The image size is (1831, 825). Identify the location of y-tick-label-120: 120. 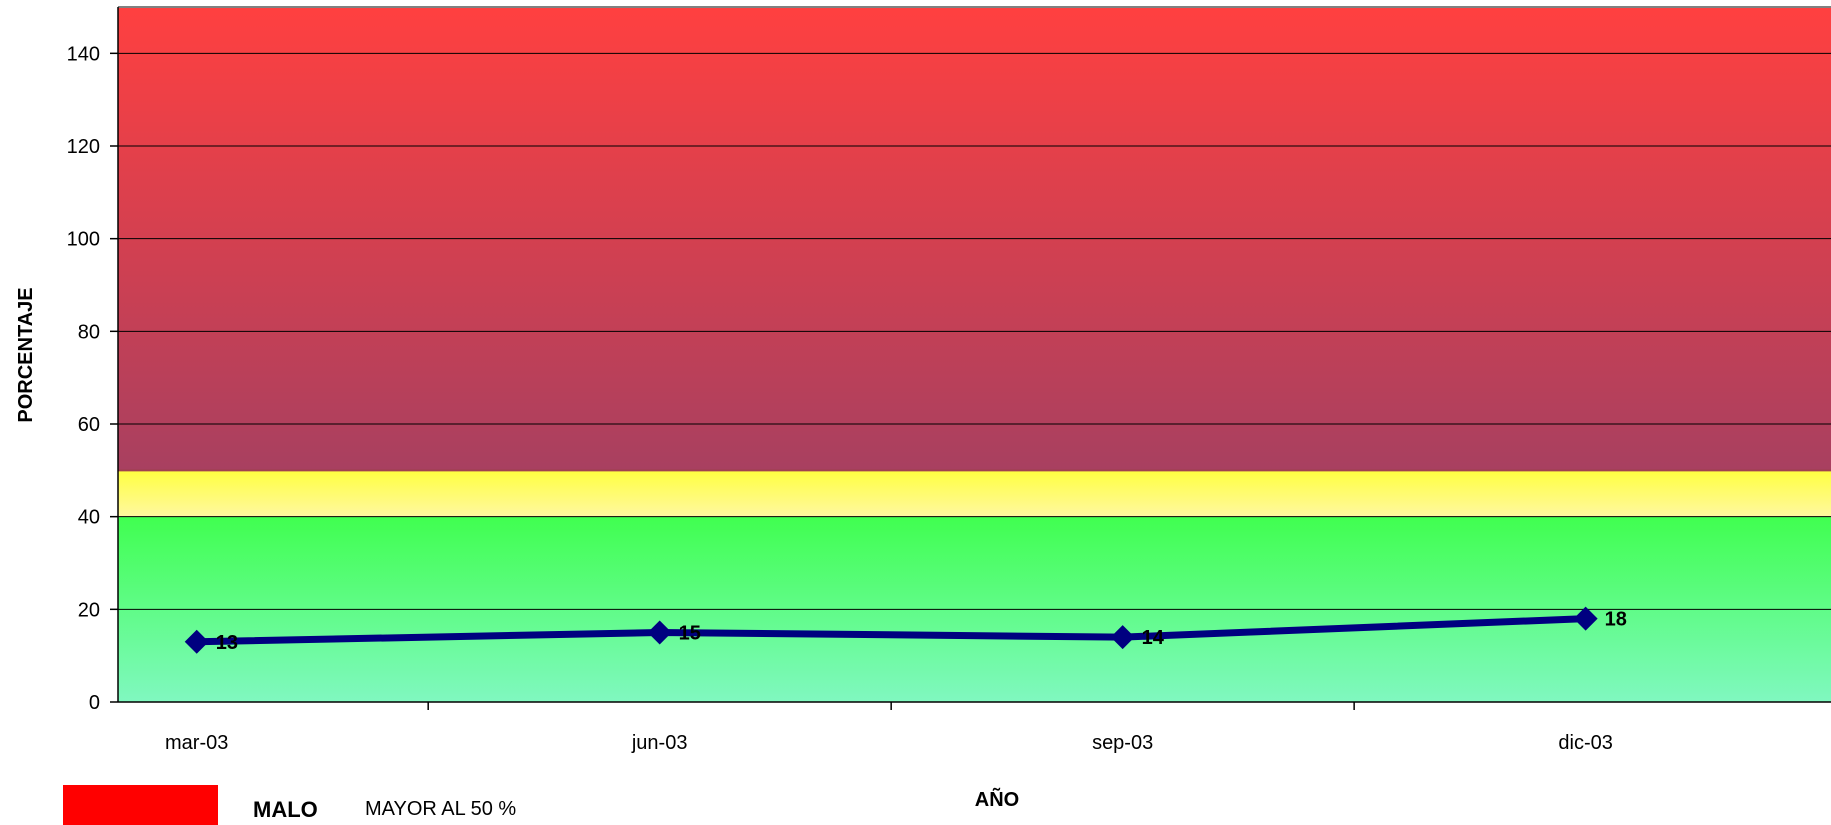
(83, 147).